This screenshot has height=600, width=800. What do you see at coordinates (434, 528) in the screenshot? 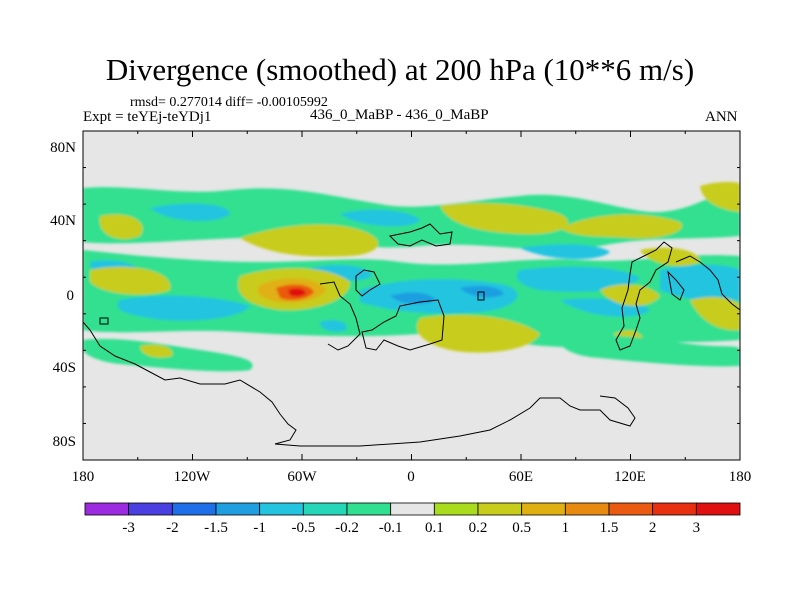
I see `colorbar-label: 0.1` at bounding box center [434, 528].